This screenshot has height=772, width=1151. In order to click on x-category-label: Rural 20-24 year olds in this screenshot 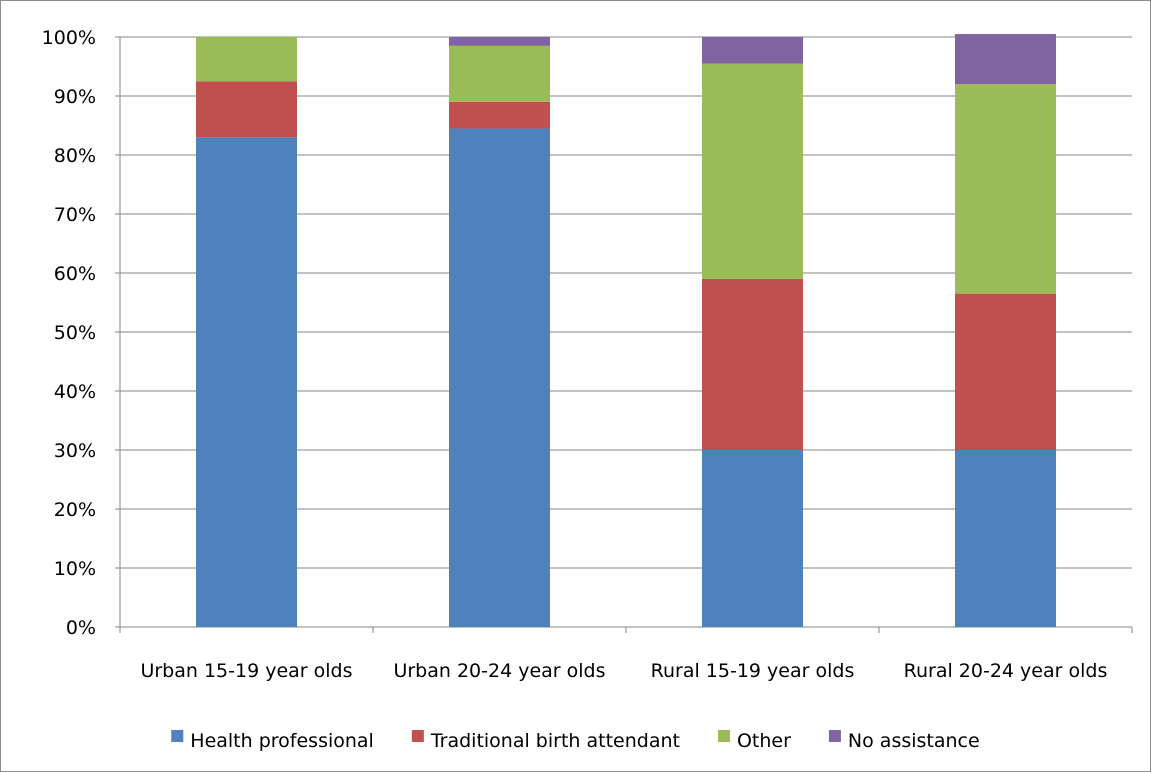, I will do `click(1006, 671)`.